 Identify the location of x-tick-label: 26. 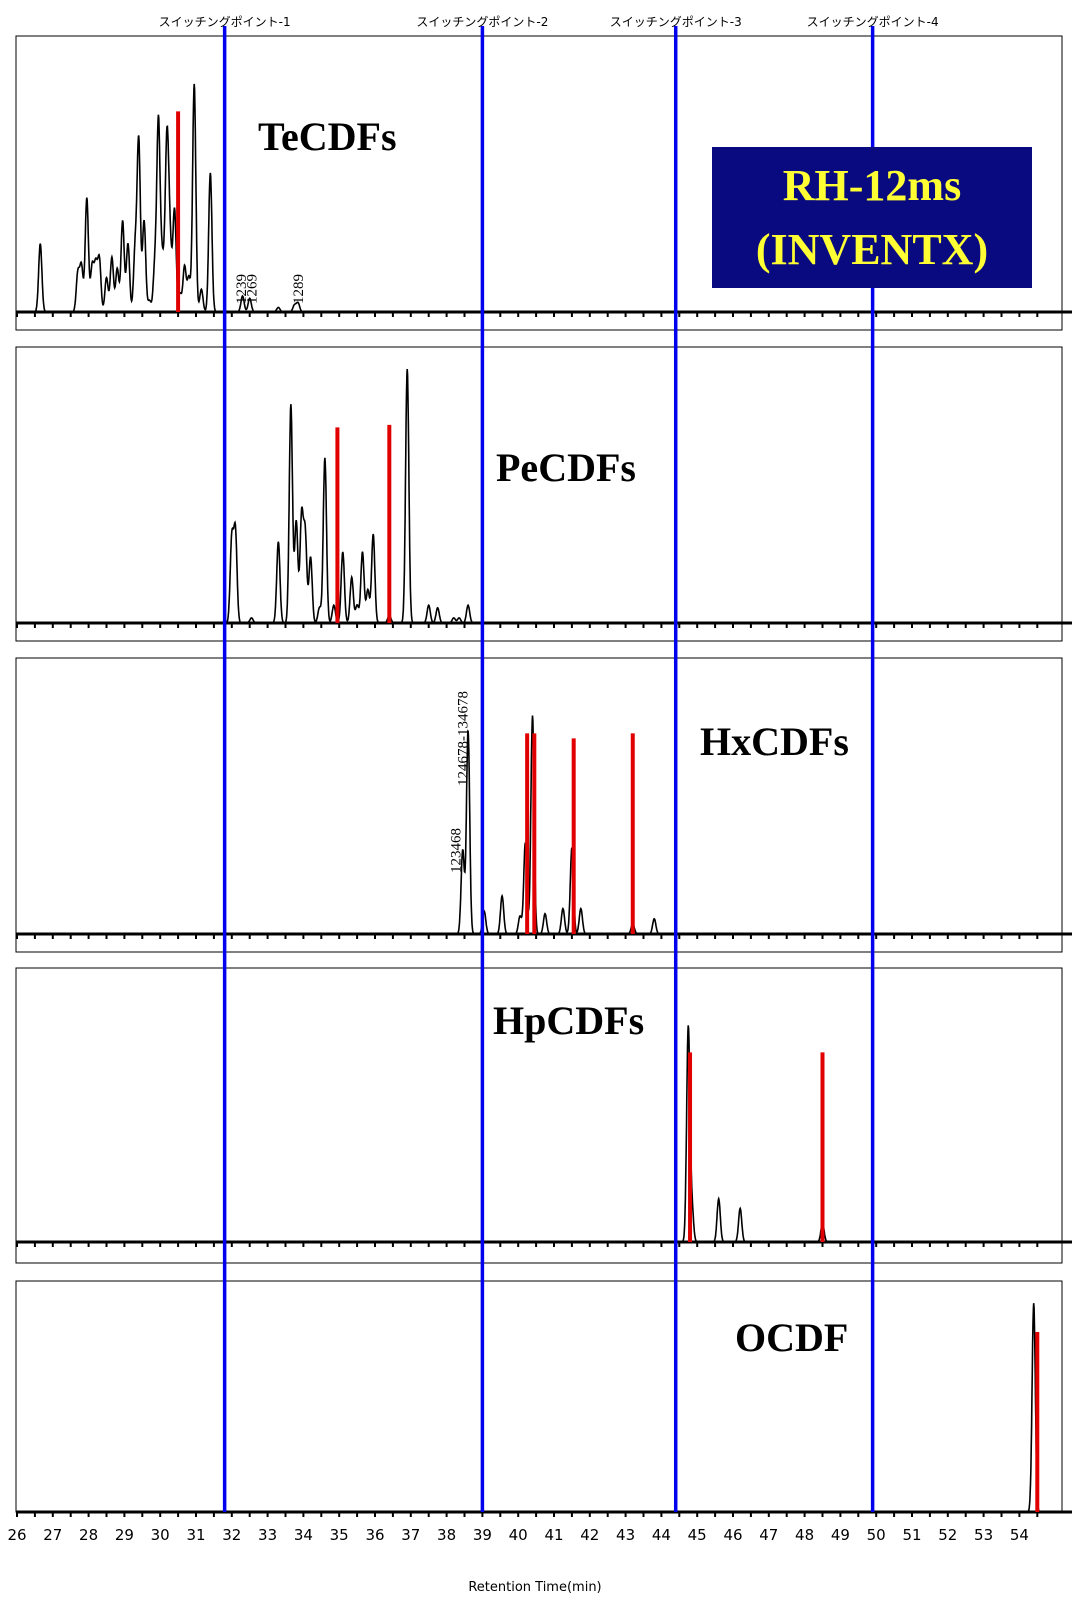
(16, 1535).